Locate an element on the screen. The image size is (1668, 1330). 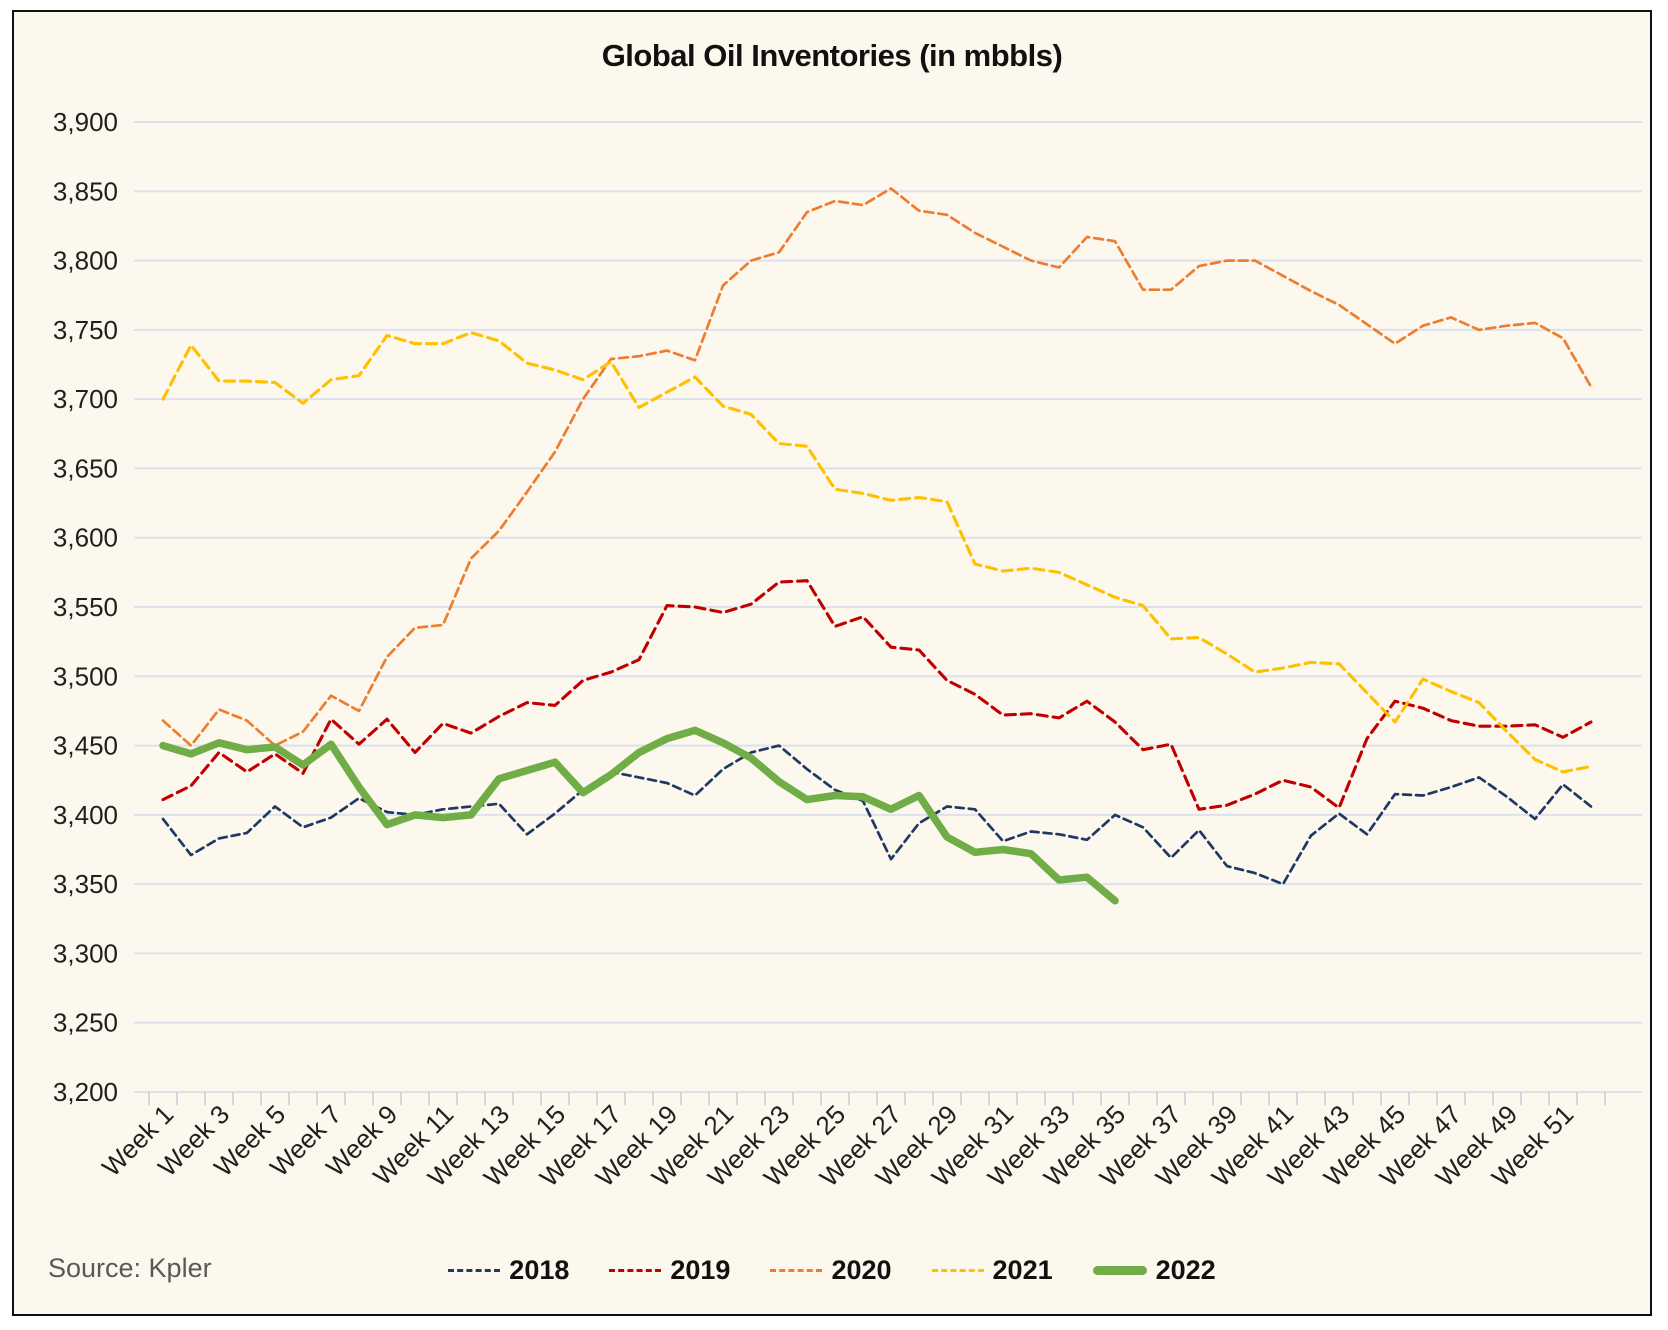
svg-text: 3,550 is located at coordinates (85, 607).